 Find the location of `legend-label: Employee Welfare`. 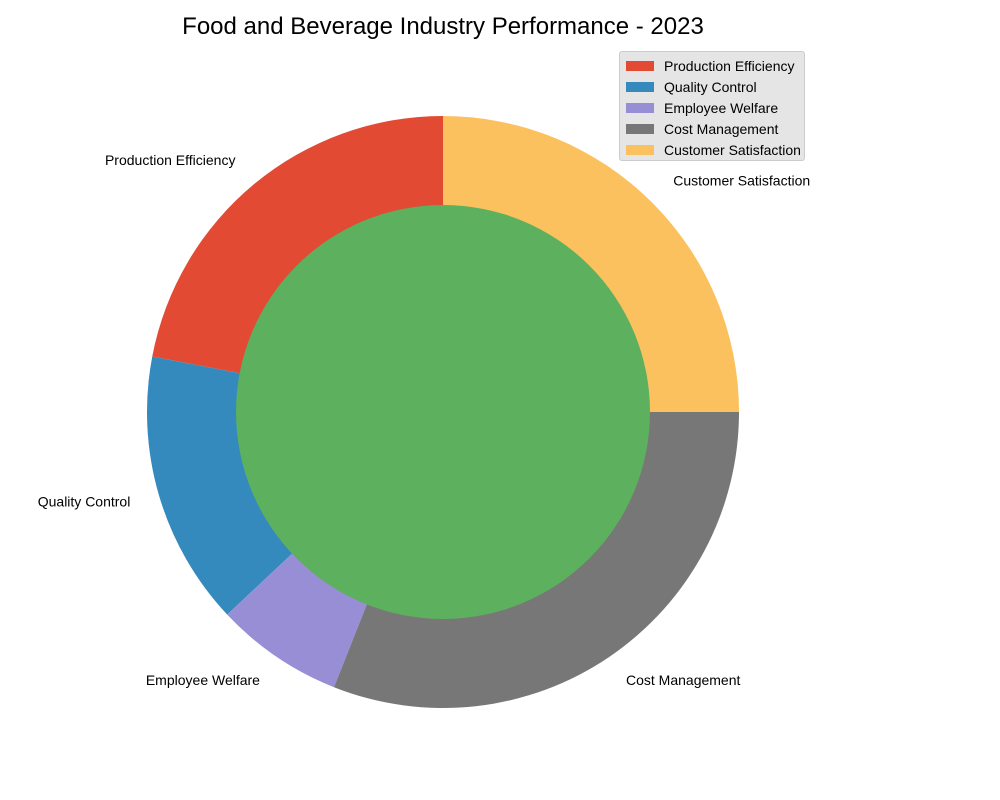

legend-label: Employee Welfare is located at coordinates (721, 107).